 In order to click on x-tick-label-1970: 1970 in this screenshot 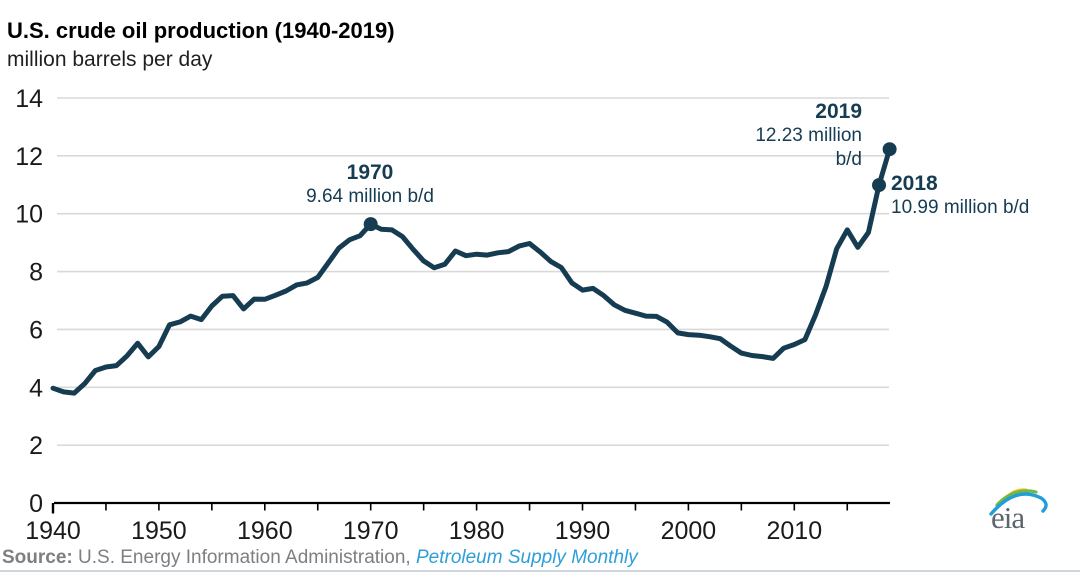, I will do `click(371, 531)`.